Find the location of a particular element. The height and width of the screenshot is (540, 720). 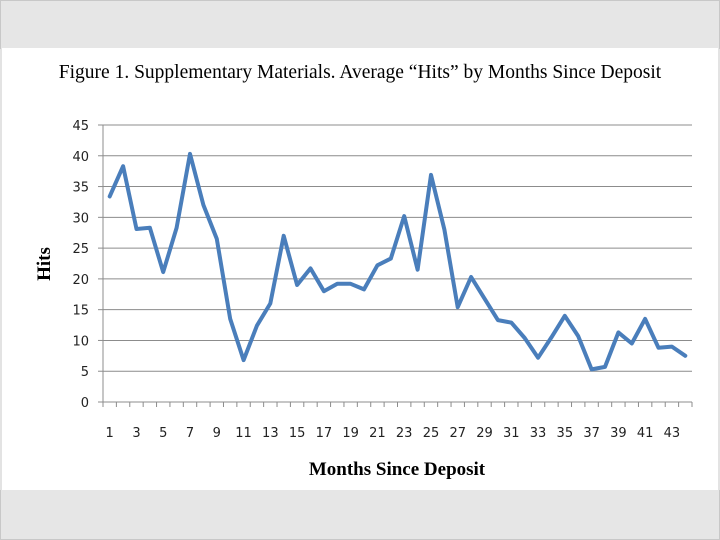

x-tick-label: 21 is located at coordinates (377, 433).